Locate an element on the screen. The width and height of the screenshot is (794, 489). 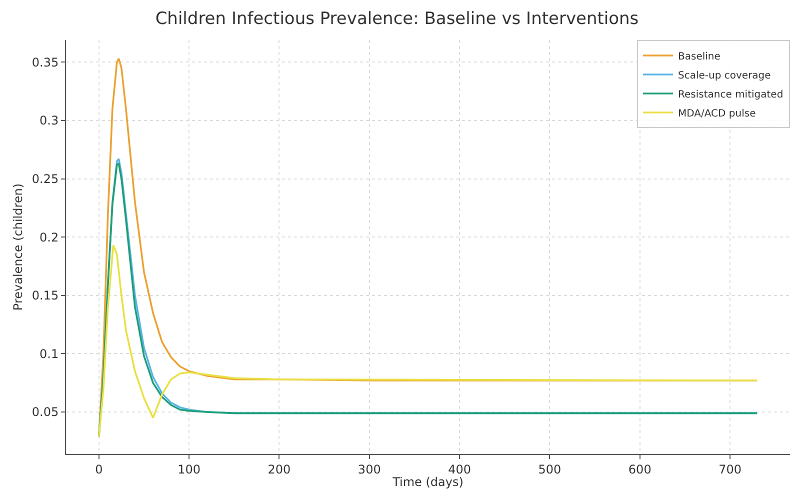
x-tick-label: 200 is located at coordinates (279, 469).